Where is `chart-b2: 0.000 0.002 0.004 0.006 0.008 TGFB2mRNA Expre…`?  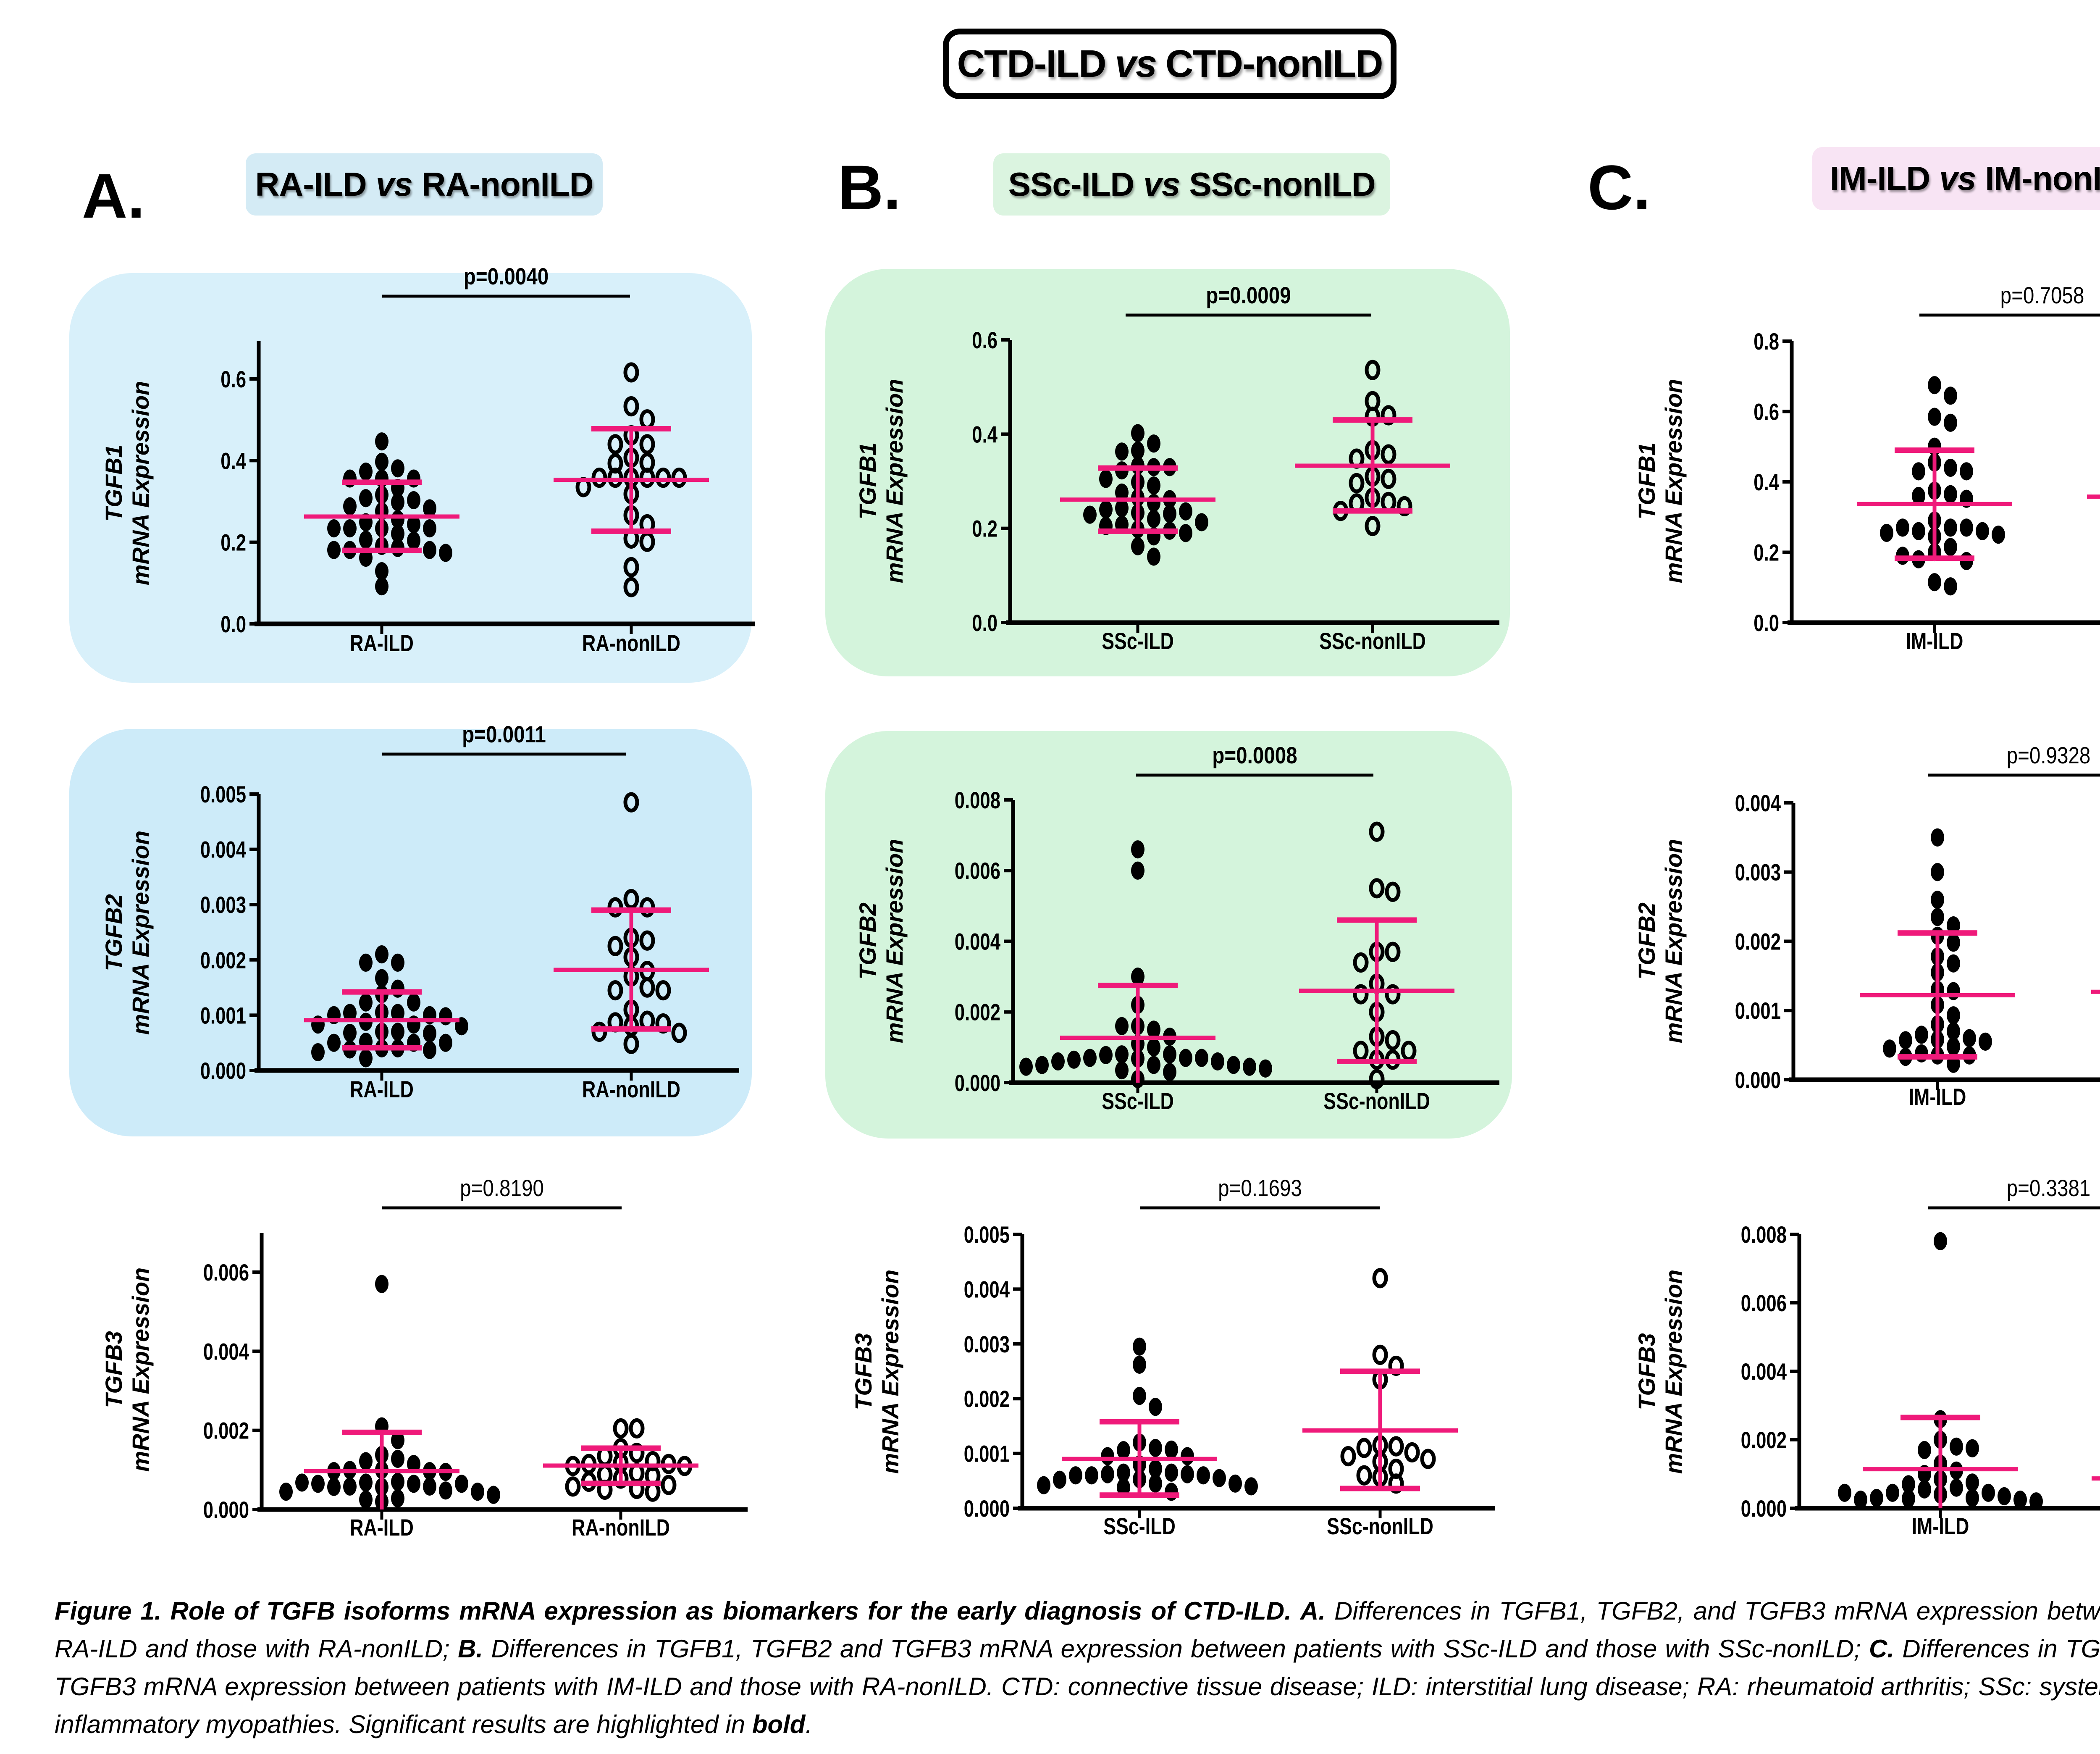 chart-b2: 0.000 0.002 0.004 0.006 0.008 TGFB2mRNA Expre… is located at coordinates (1176, 928).